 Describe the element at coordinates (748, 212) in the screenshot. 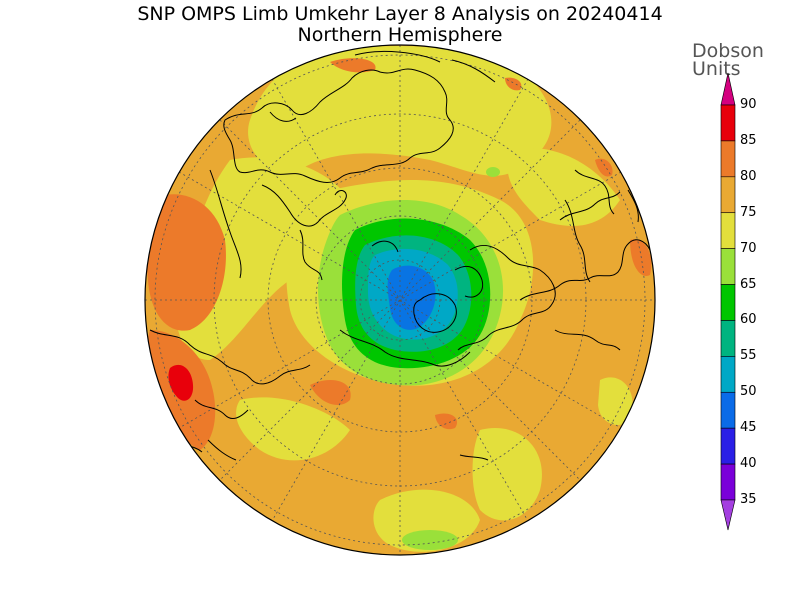

I see `colorbar-tick-label: 75` at that location.